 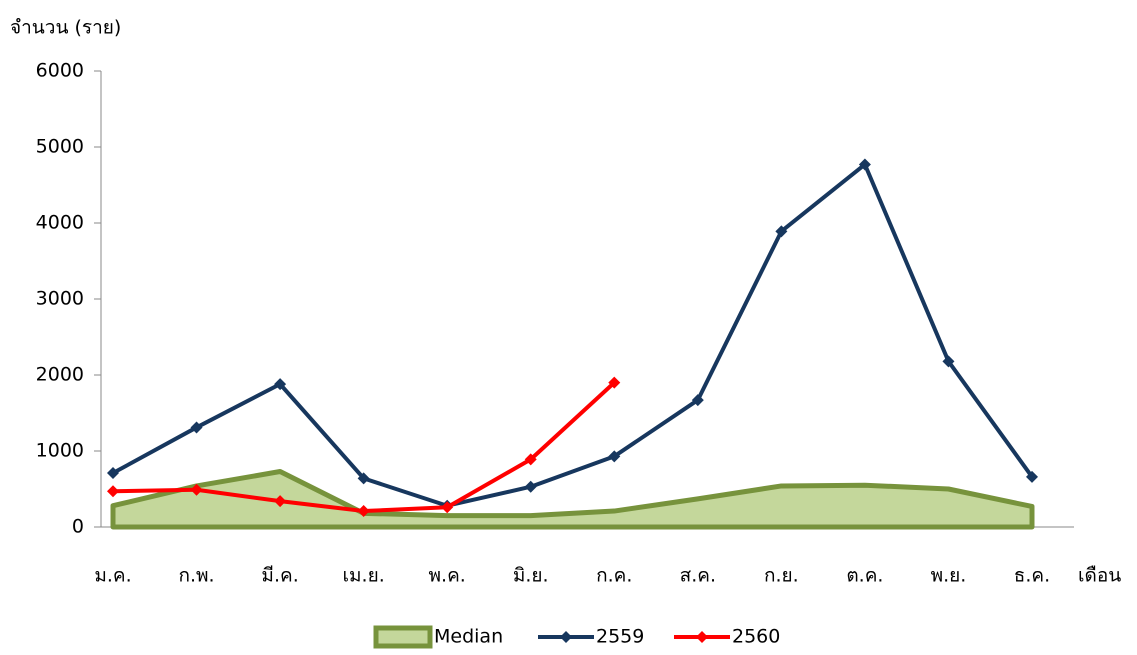 What do you see at coordinates (572, 499) in the screenshot?
I see `area` at bounding box center [572, 499].